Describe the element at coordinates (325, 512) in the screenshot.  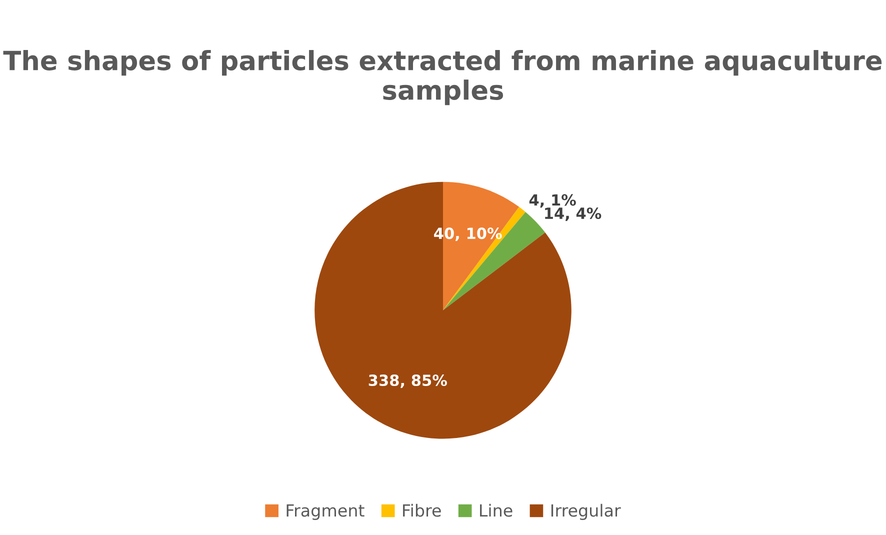
I see `legend-label: Fragment` at that location.